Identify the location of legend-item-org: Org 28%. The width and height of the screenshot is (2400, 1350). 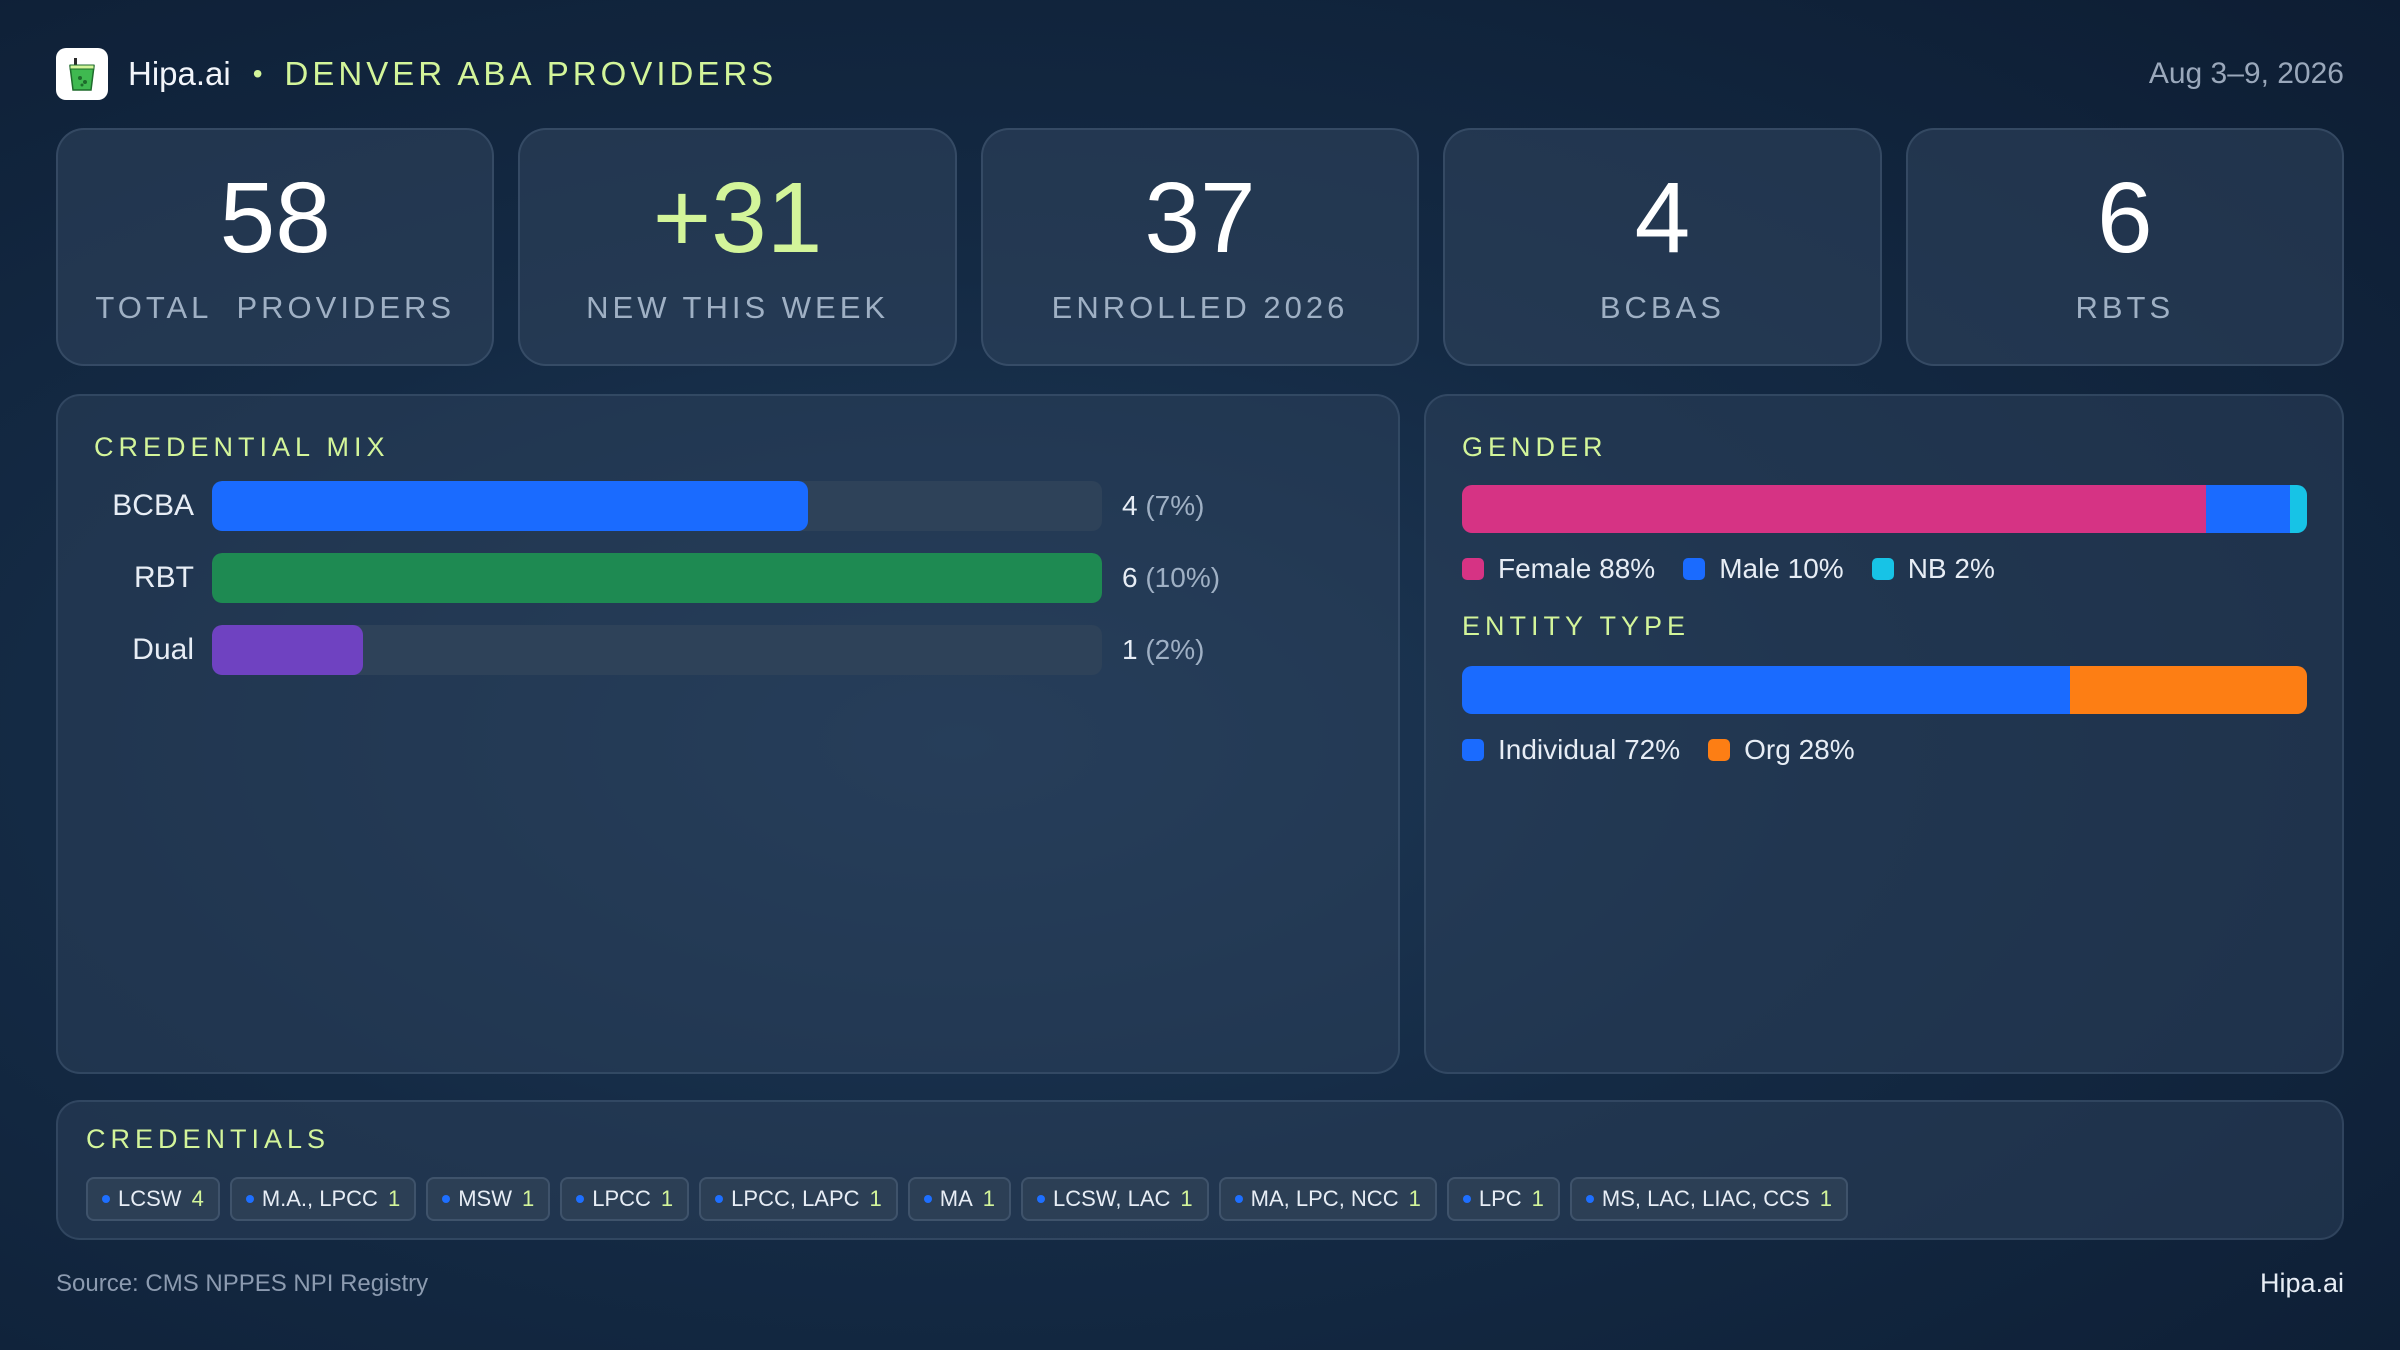
(1781, 750).